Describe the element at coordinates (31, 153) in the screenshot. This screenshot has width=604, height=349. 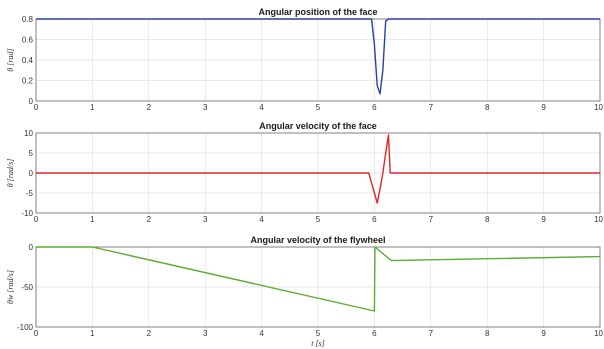
I see `y-tick-label: 5` at that location.